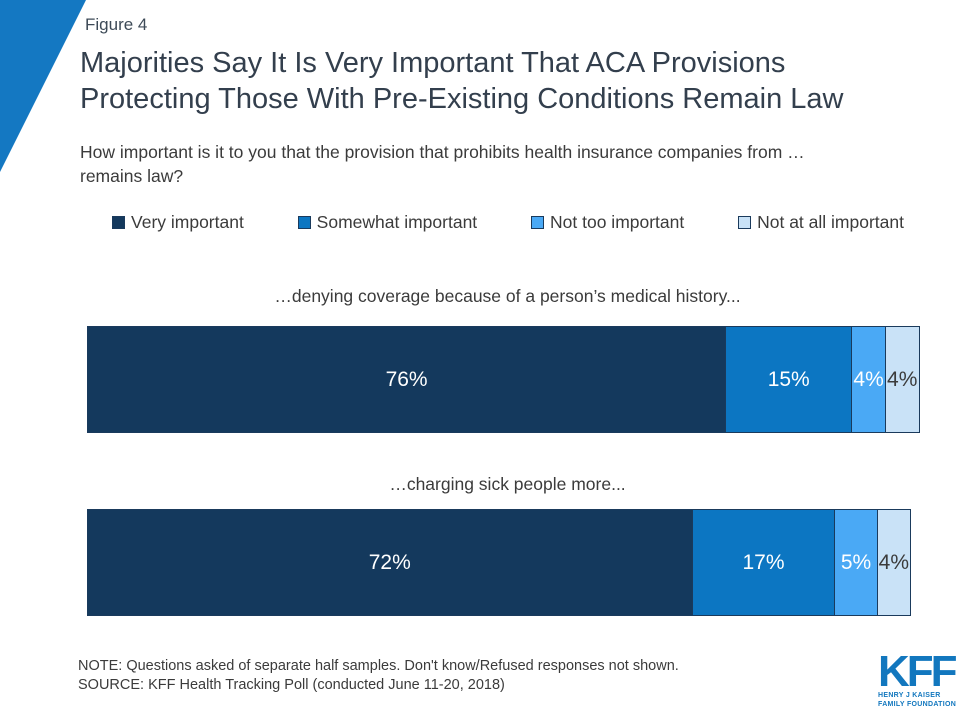  Describe the element at coordinates (830, 222) in the screenshot. I see `legend-label: Not at all important` at that location.